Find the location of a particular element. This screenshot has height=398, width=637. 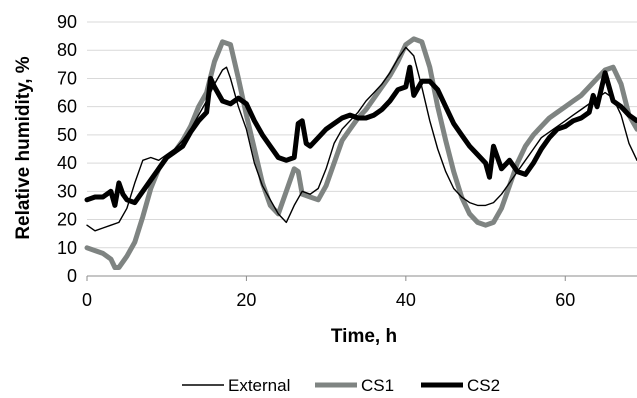

x-axis-title: Time, h is located at coordinates (364, 336).